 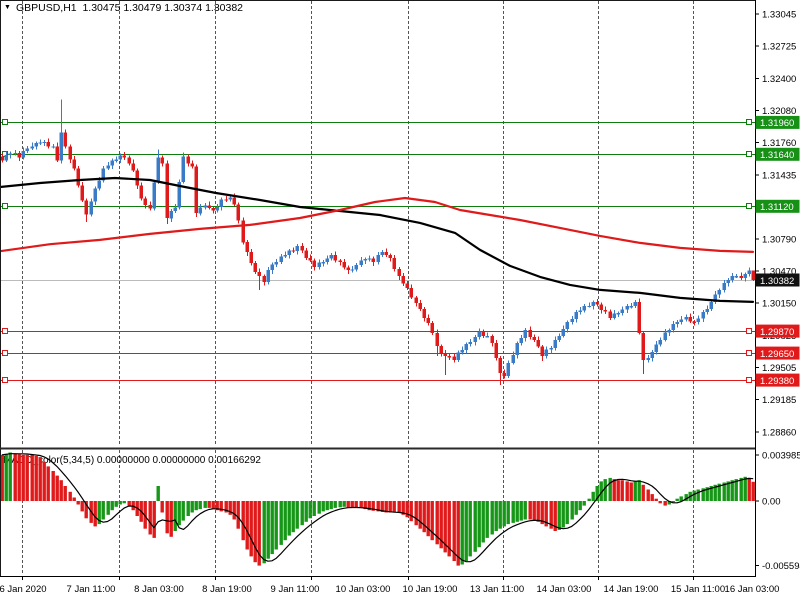 What do you see at coordinates (227, 589) in the screenshot?
I see `time-label: 8 Jan 19:00` at bounding box center [227, 589].